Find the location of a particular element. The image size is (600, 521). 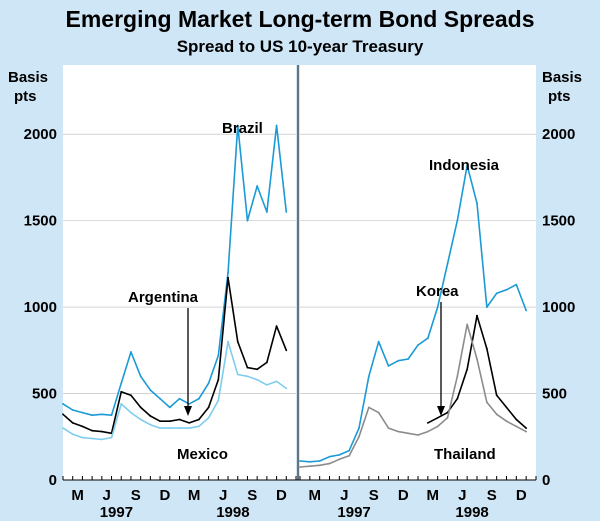

left-y-tick-2000: 2000 is located at coordinates (40, 134).